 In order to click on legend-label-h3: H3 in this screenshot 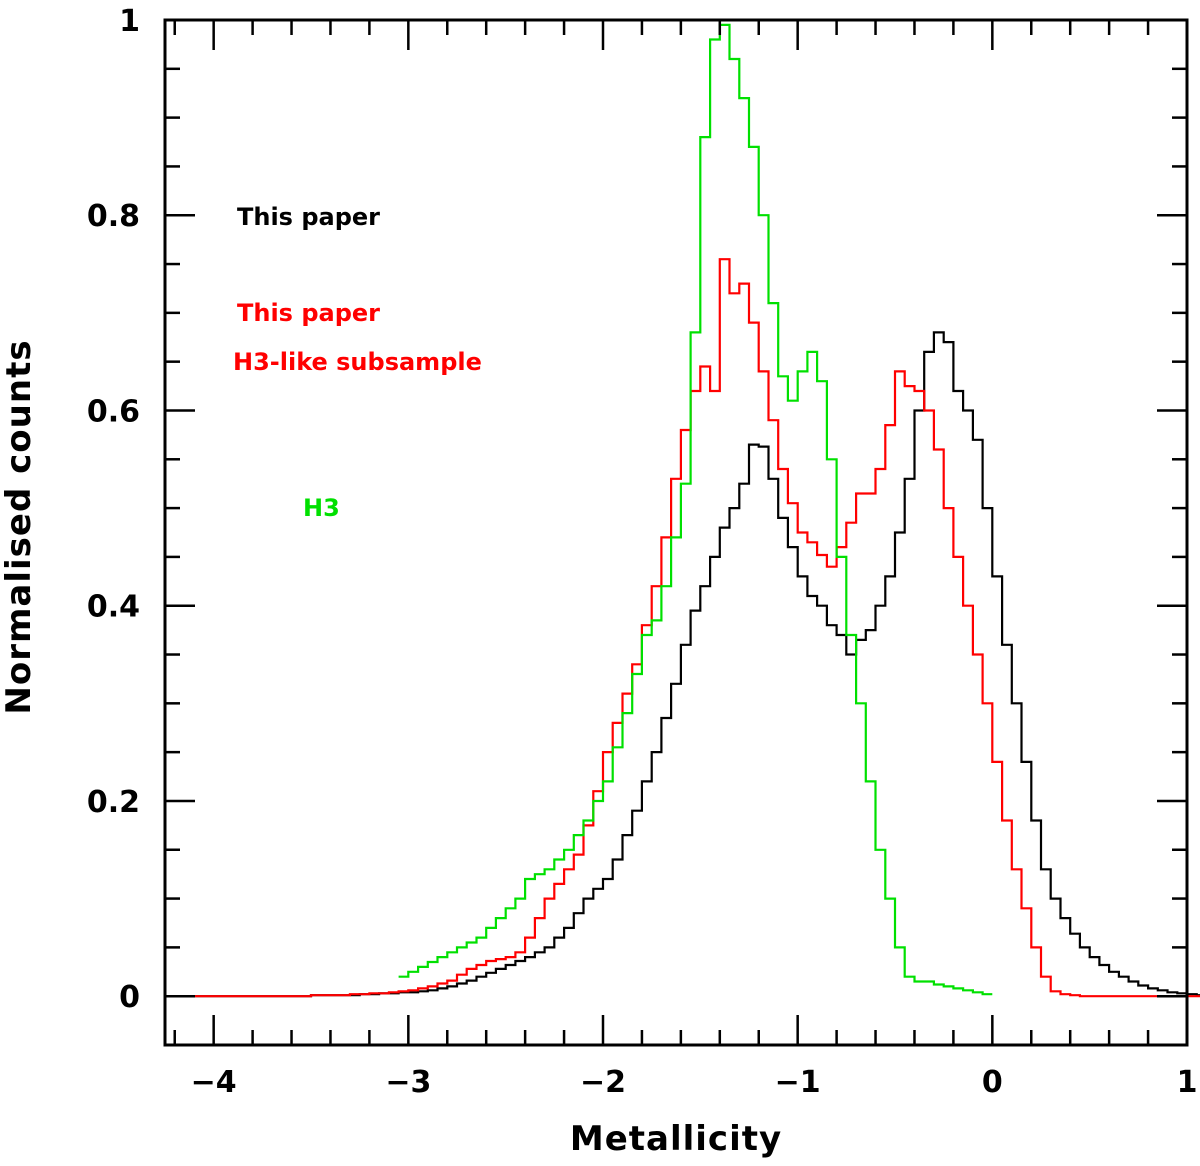, I will do `click(321, 508)`.